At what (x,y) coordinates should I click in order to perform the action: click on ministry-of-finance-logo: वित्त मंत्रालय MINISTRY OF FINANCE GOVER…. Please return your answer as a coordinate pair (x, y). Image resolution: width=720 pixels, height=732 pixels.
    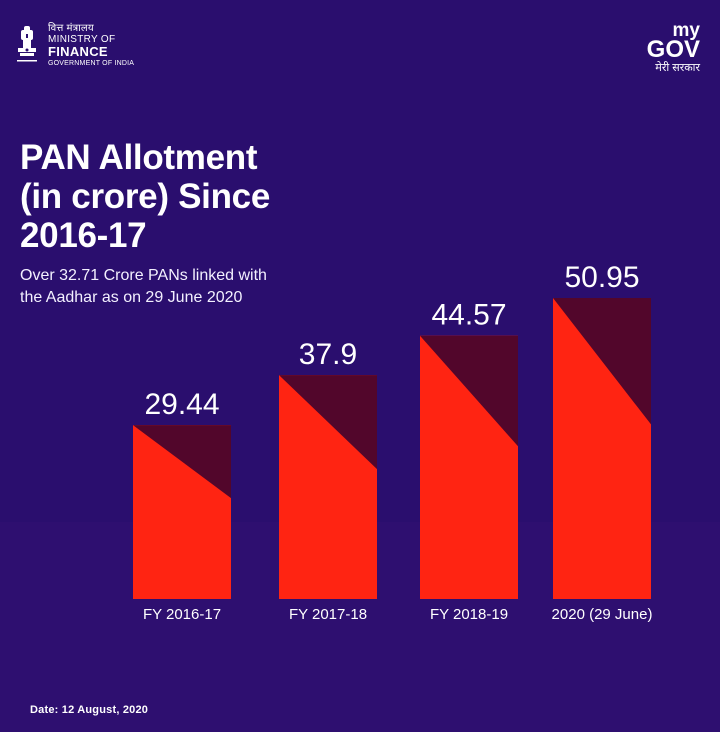
    Looking at the image, I should click on (74, 45).